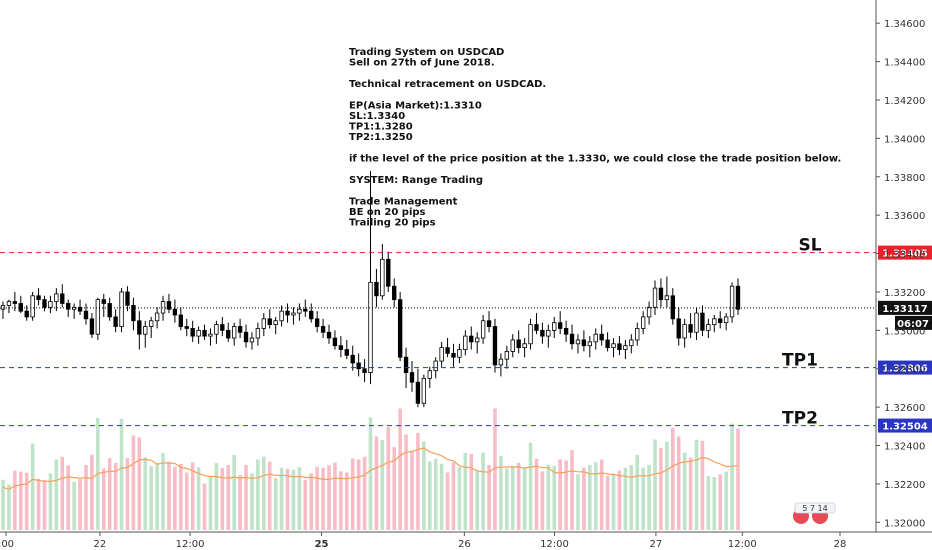 The image size is (932, 550). I want to click on annotation-line: Trailing 20 pips, so click(392, 223).